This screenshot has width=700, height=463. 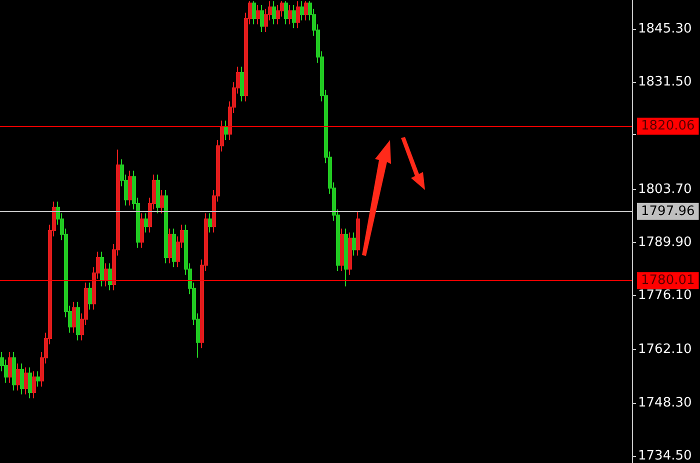 What do you see at coordinates (665, 242) in the screenshot?
I see `y-tick-label: 1789.90` at bounding box center [665, 242].